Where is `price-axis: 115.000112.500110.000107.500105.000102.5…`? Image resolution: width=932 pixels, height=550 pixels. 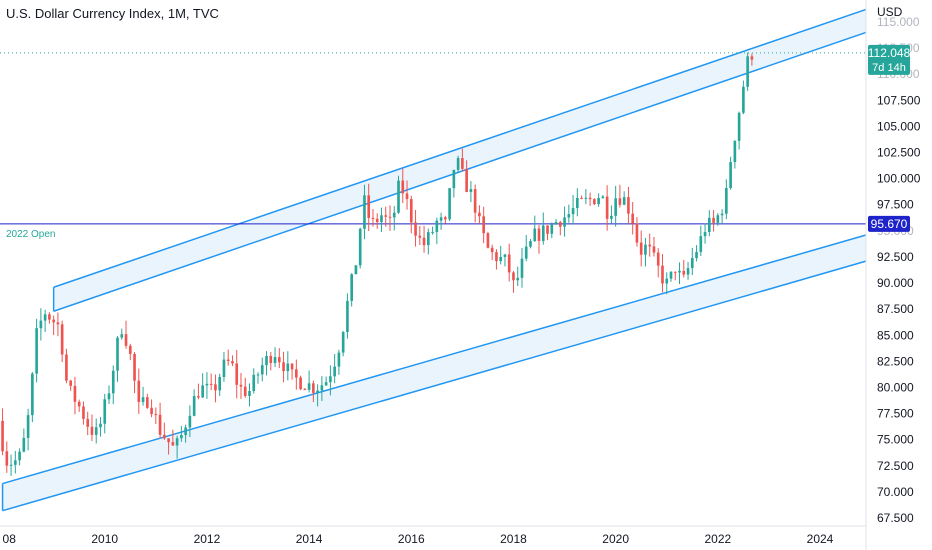 price-axis: 115.000112.500110.000107.500105.000102.5… is located at coordinates (893, 275).